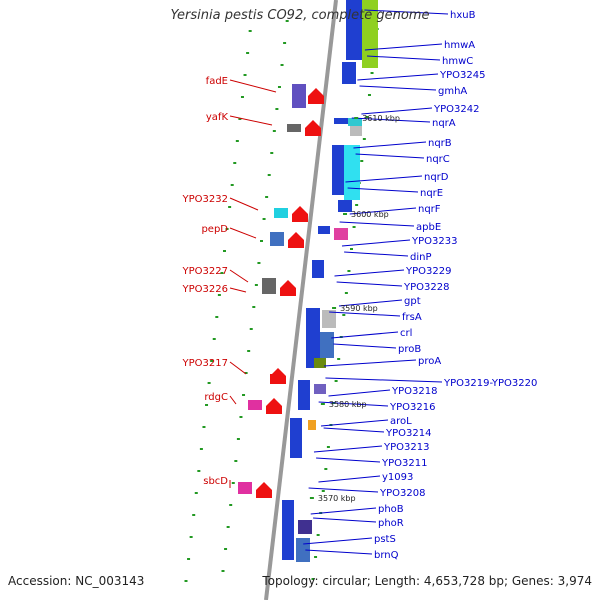 This screenshot has height=604, width=600. What do you see at coordinates (269, 286) in the screenshot?
I see `forward-feature` at bounding box center [269, 286].